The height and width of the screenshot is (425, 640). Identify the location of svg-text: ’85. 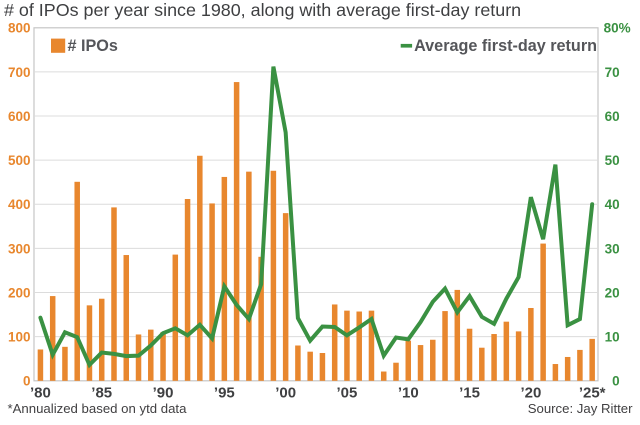
(101, 393).